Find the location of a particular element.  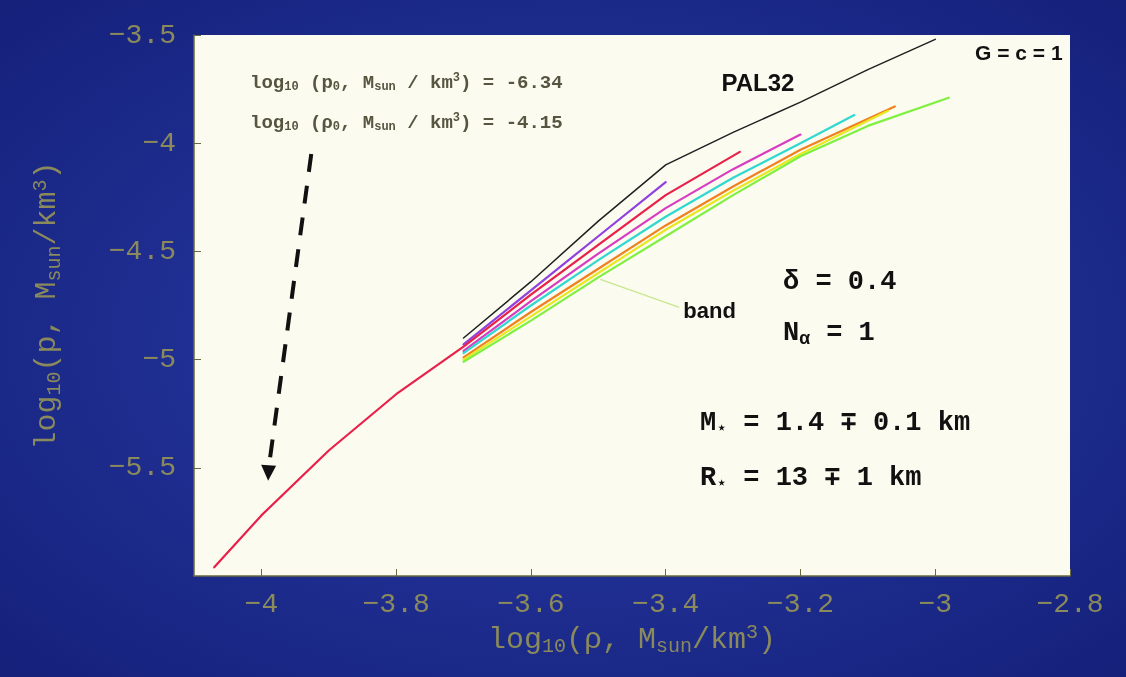

annotation: G = c = 1 is located at coordinates (1019, 52).